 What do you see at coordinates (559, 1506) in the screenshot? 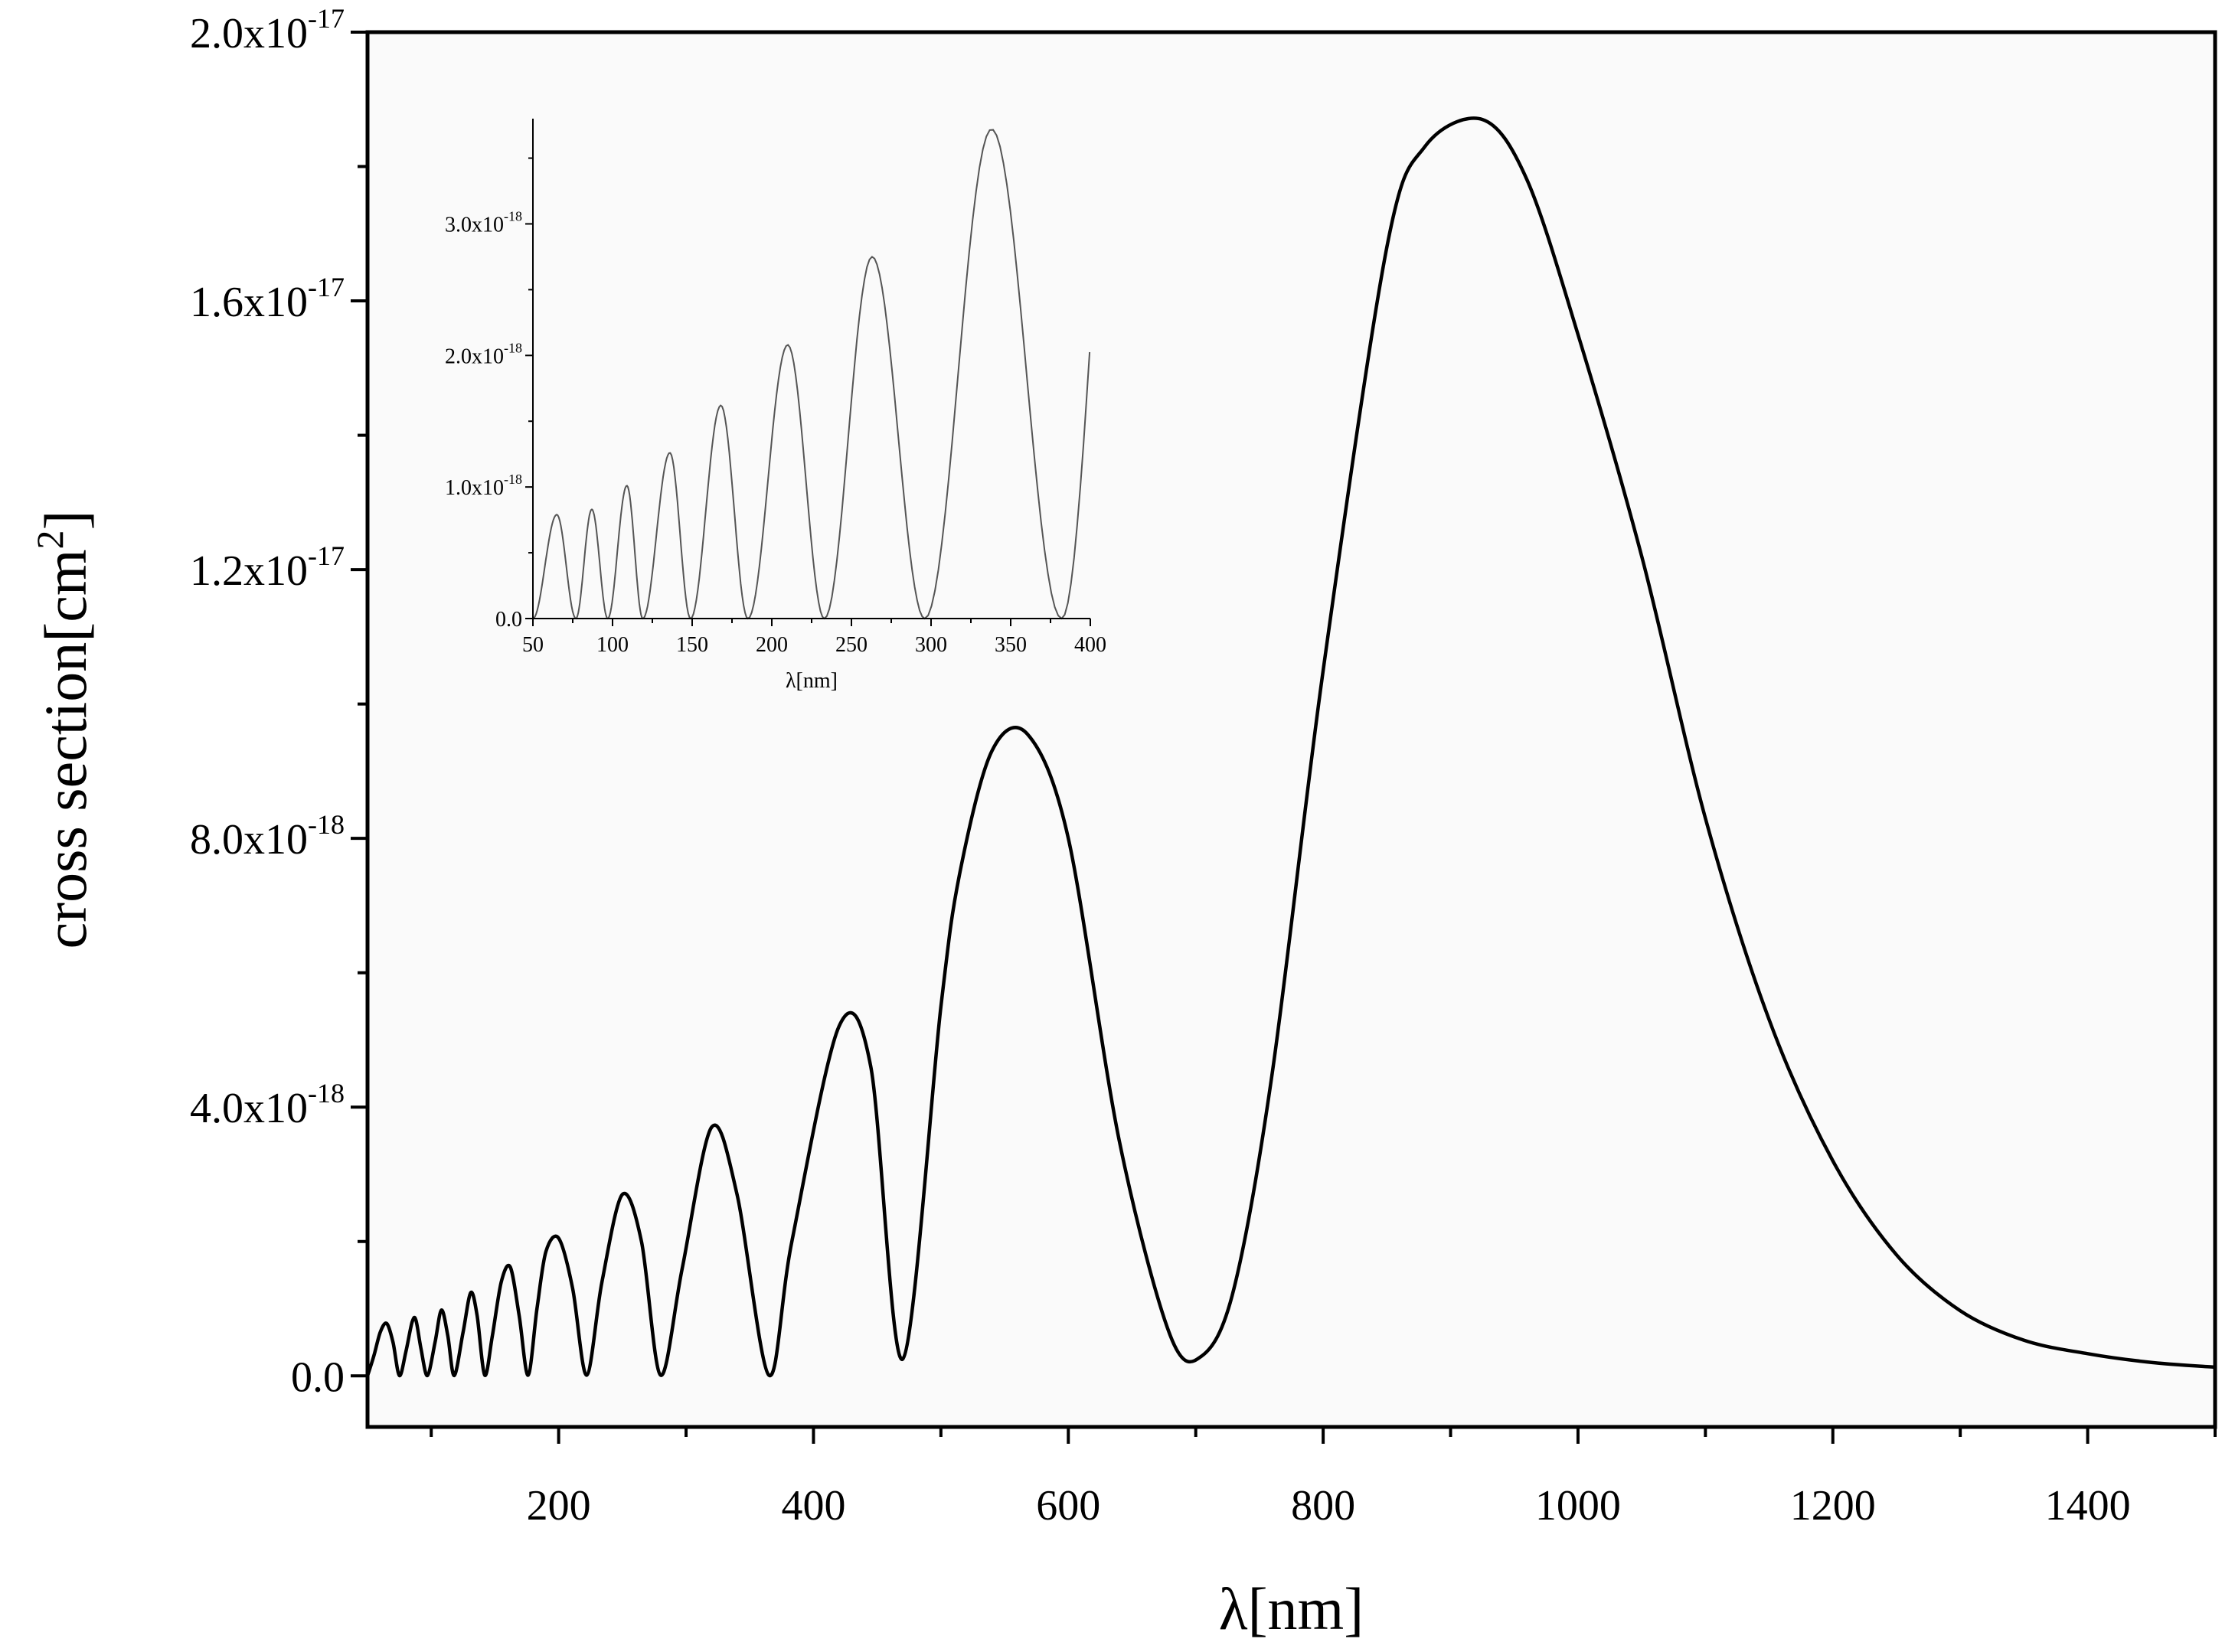
I see `main-x-tick-label: 200` at bounding box center [559, 1506].